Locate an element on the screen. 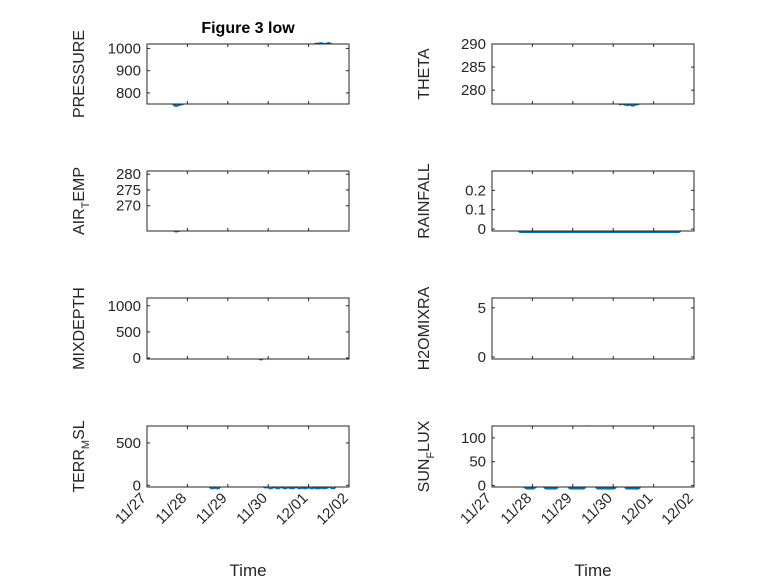 Image resolution: width=778 pixels, height=583 pixels. y-tick-label: 5 is located at coordinates (482, 308).